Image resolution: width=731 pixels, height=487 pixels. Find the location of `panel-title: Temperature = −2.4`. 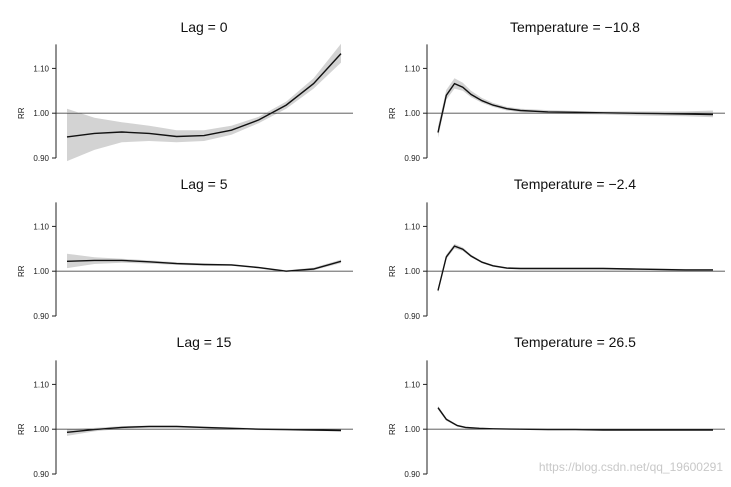

panel-title: Temperature = −2.4 is located at coordinates (575, 184).